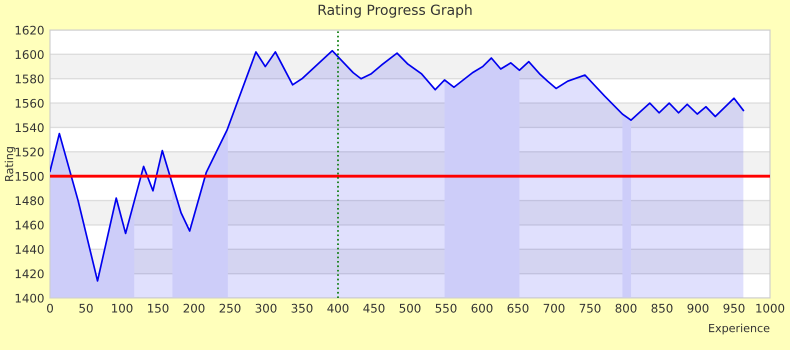 The height and width of the screenshot is (350, 790). What do you see at coordinates (482, 308) in the screenshot?
I see `x-tick-label: 600` at bounding box center [482, 308].